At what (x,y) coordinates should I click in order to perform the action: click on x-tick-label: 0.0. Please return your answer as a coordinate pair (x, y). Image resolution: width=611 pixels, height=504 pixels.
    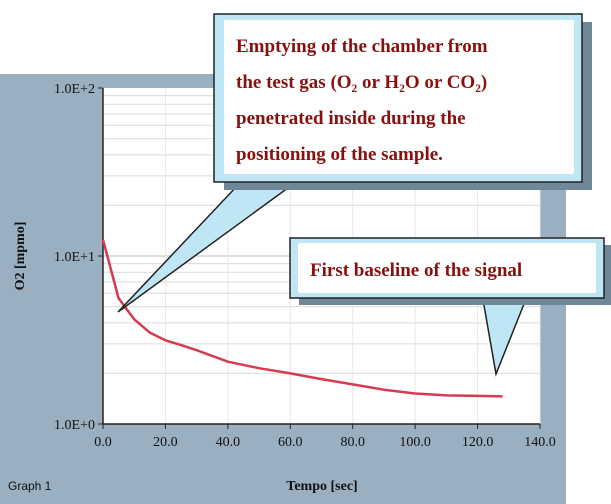
    Looking at the image, I should click on (103, 442).